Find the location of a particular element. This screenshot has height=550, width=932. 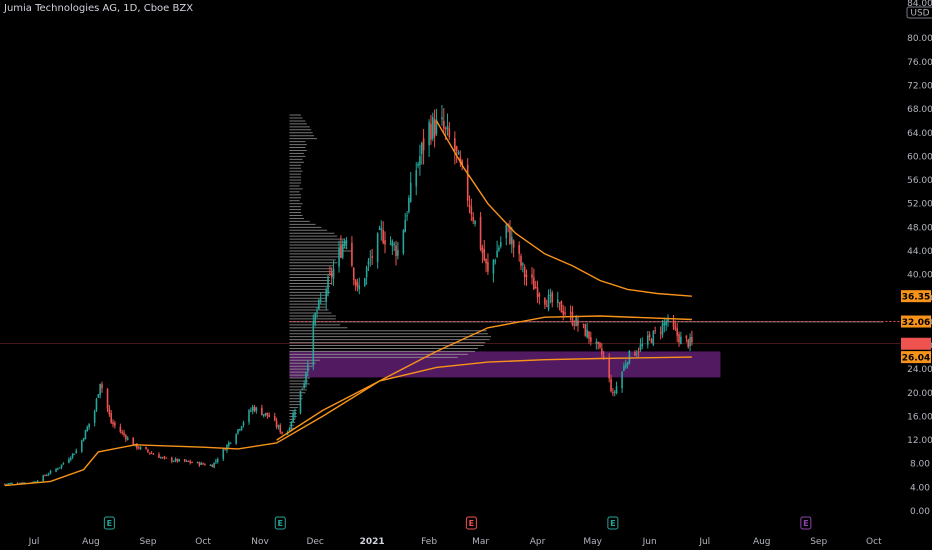

x-tick-label: Oct is located at coordinates (874, 542).